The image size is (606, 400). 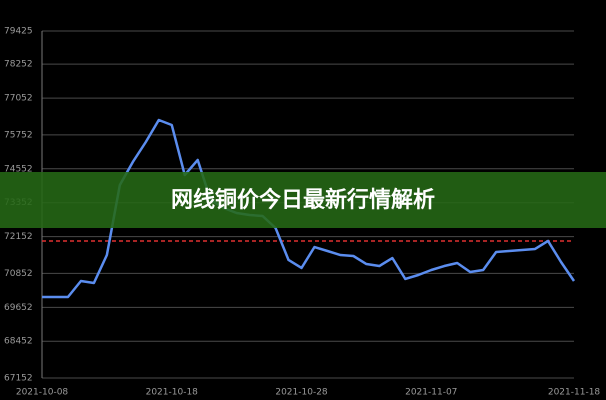 What do you see at coordinates (18, 237) in the screenshot?
I see `y-tick-label: 72152` at bounding box center [18, 237].